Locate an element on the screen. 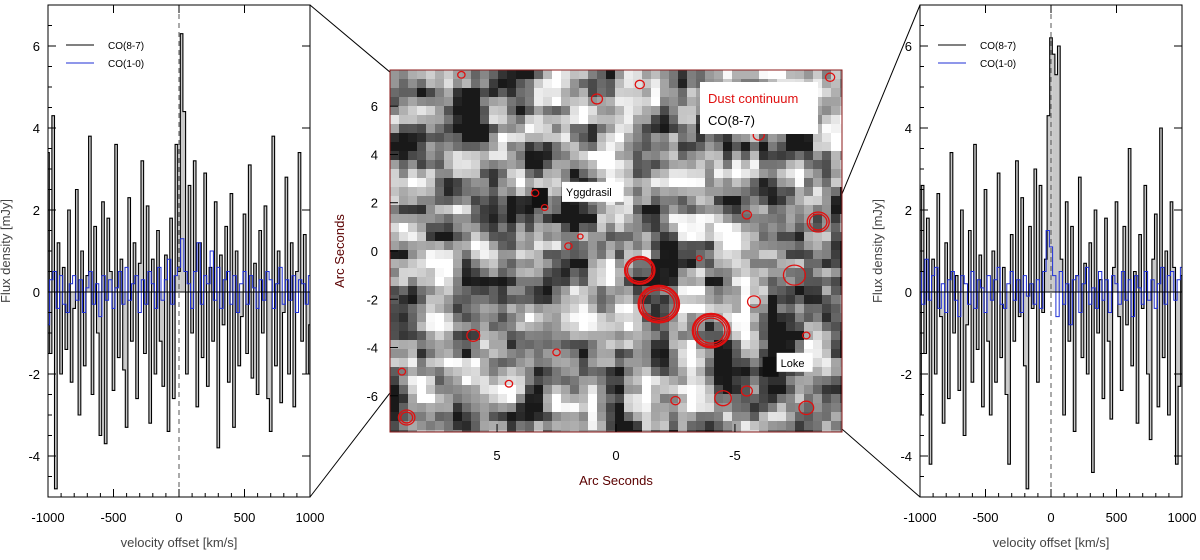 This screenshot has height=560, width=1200. map-y-tick-label: 4 is located at coordinates (374, 154).